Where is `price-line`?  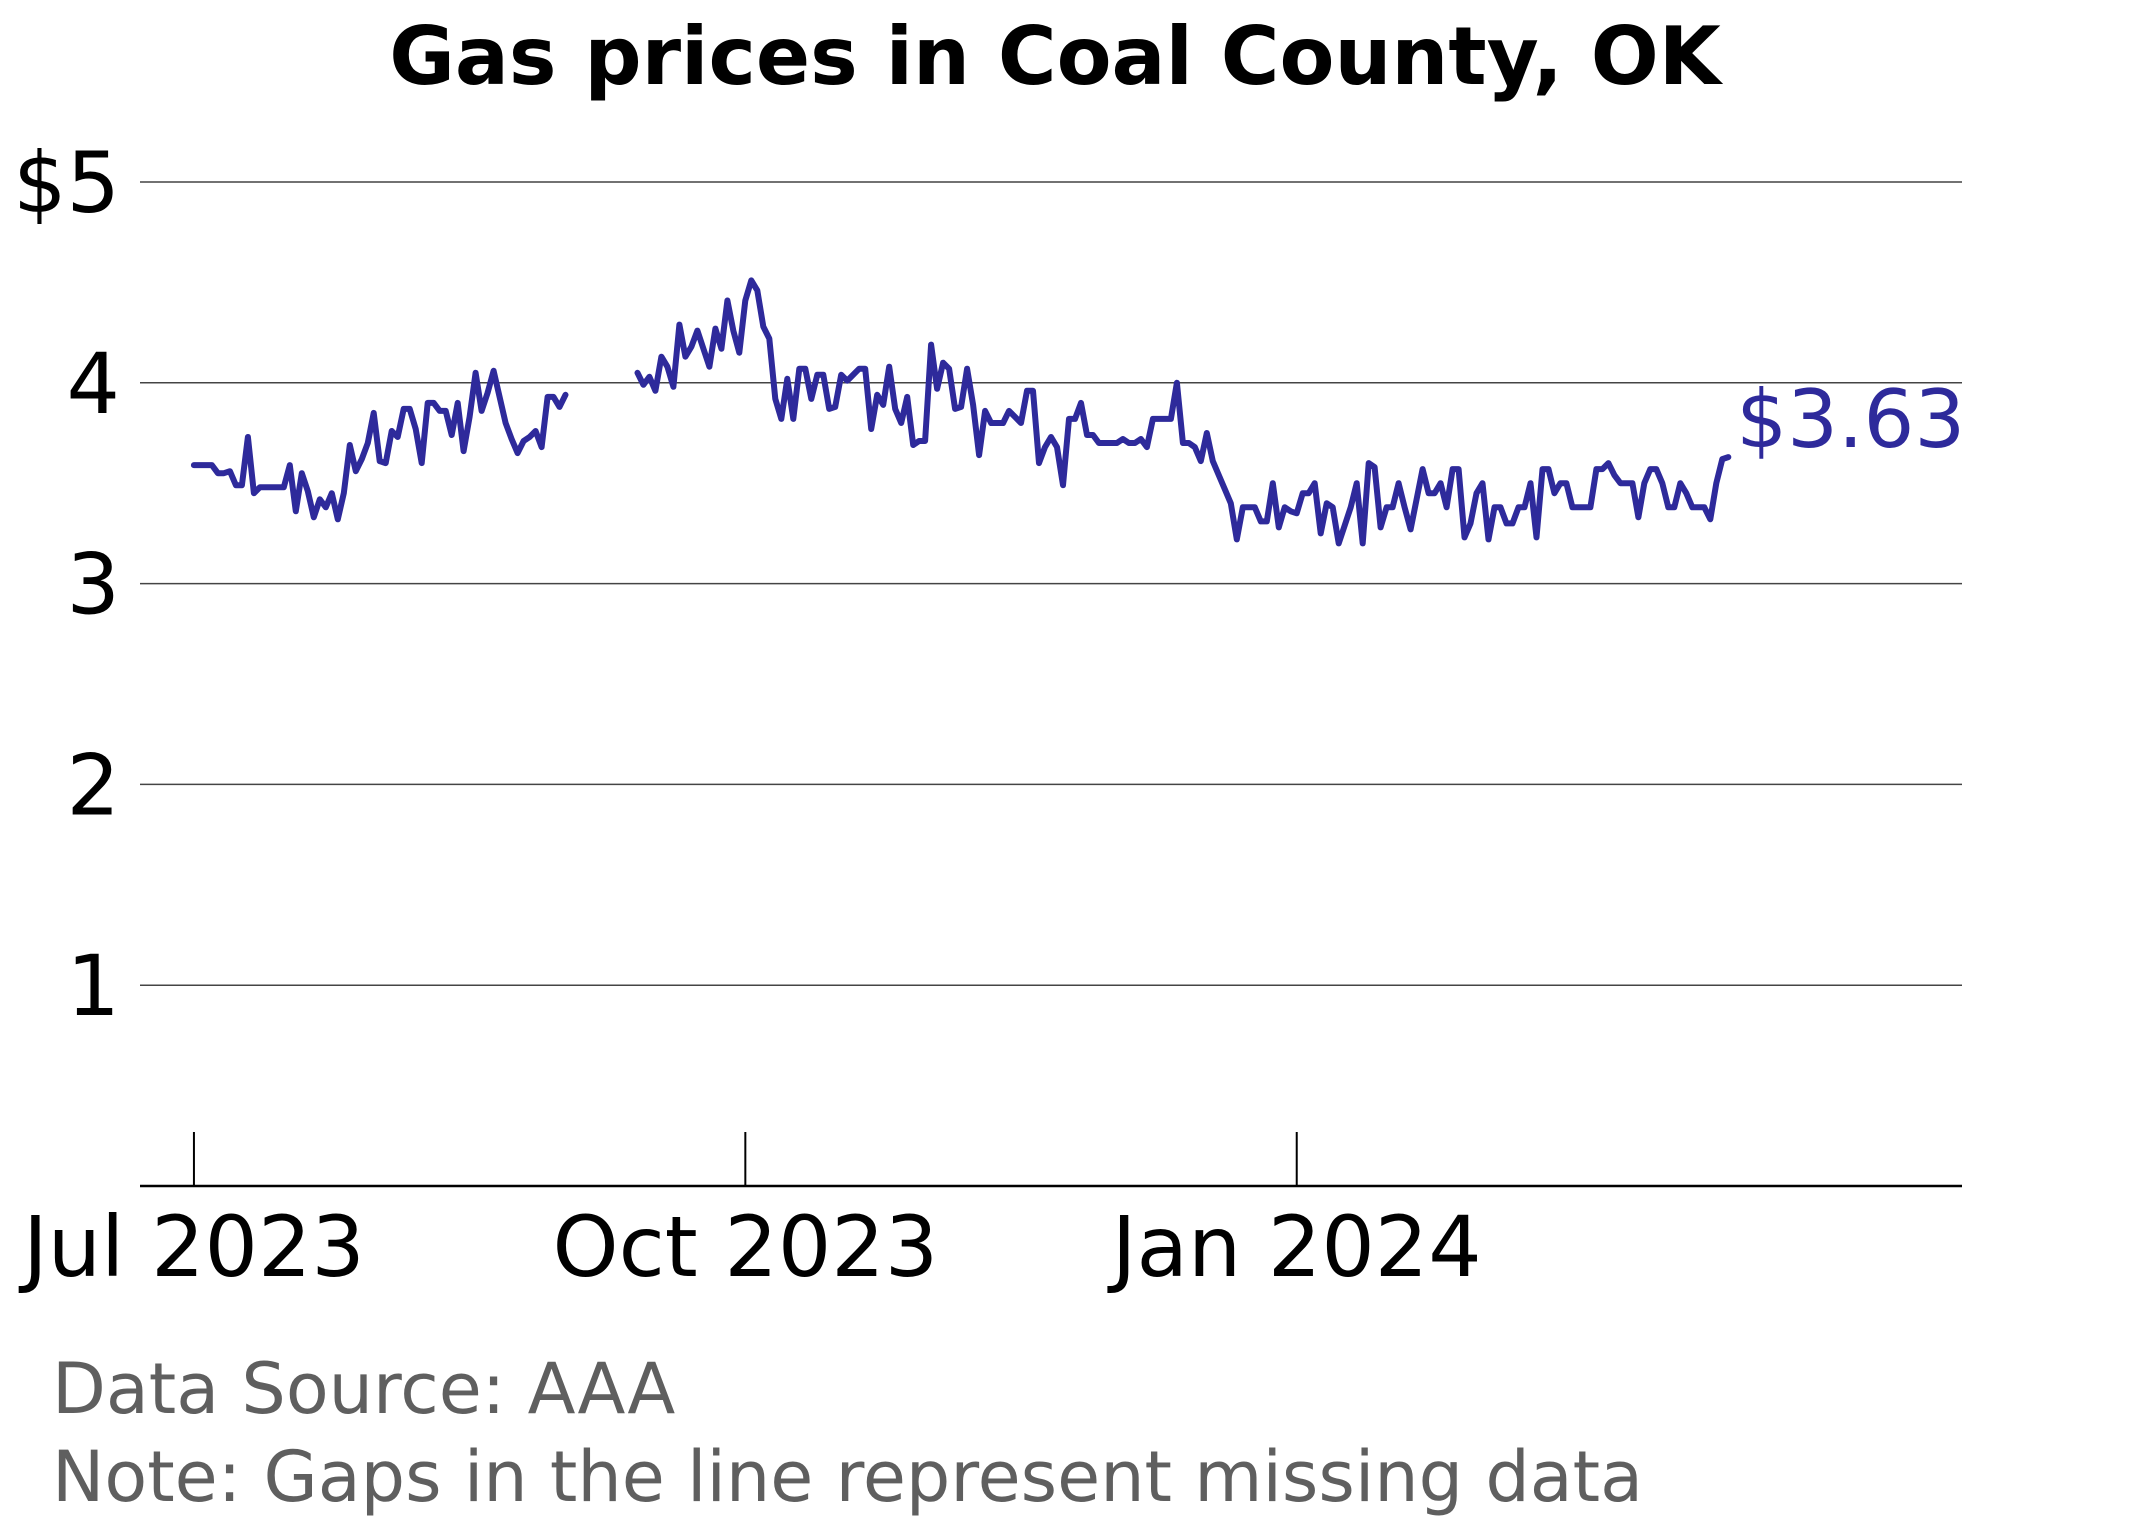 price-line is located at coordinates (961, 412).